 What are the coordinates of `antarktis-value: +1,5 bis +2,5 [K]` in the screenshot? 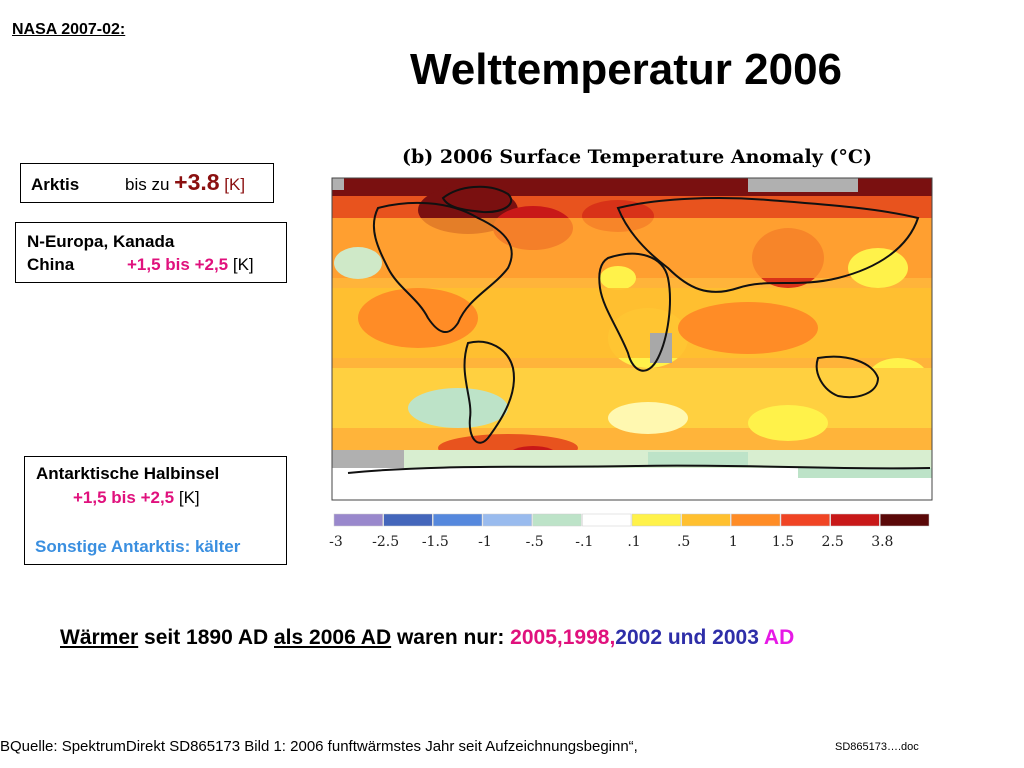 It's located at (136, 497).